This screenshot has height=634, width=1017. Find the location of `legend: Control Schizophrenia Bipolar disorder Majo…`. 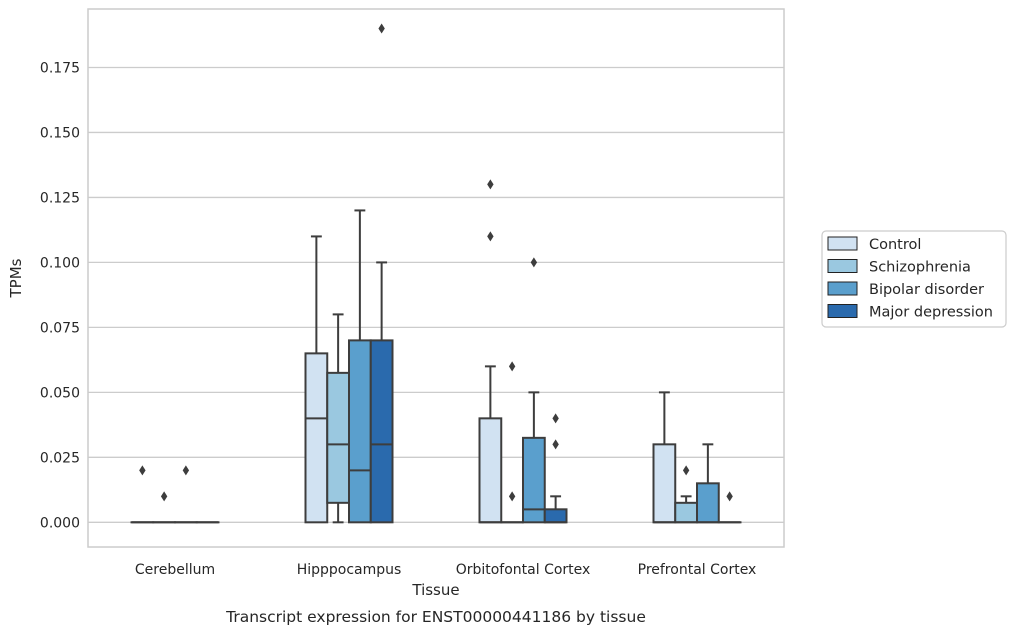

legend: Control Schizophrenia Bipolar disorder Majo… is located at coordinates (914, 279).